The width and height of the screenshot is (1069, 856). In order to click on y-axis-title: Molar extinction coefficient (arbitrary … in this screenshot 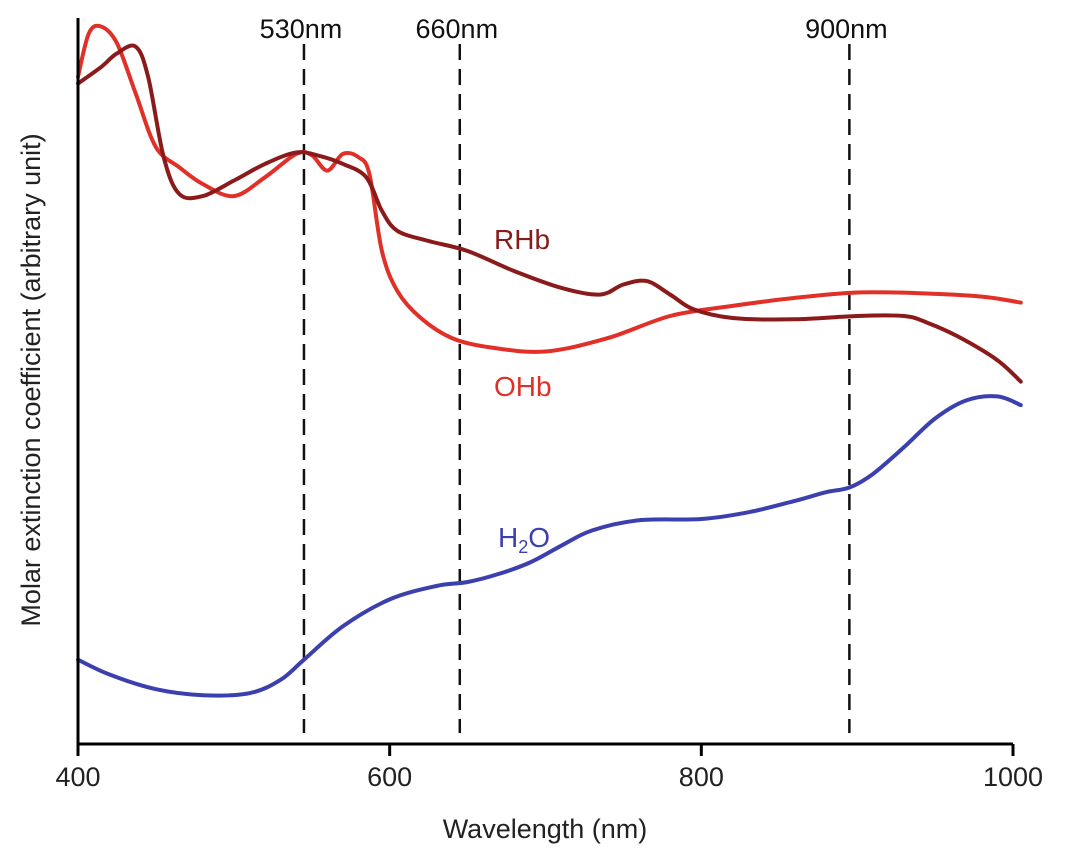, I will do `click(31, 379)`.